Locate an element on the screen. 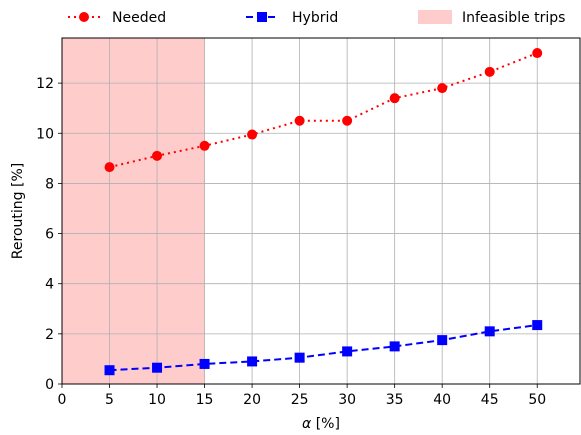 This screenshot has height=435, width=581. x-axis-unit: [%] is located at coordinates (325, 424).